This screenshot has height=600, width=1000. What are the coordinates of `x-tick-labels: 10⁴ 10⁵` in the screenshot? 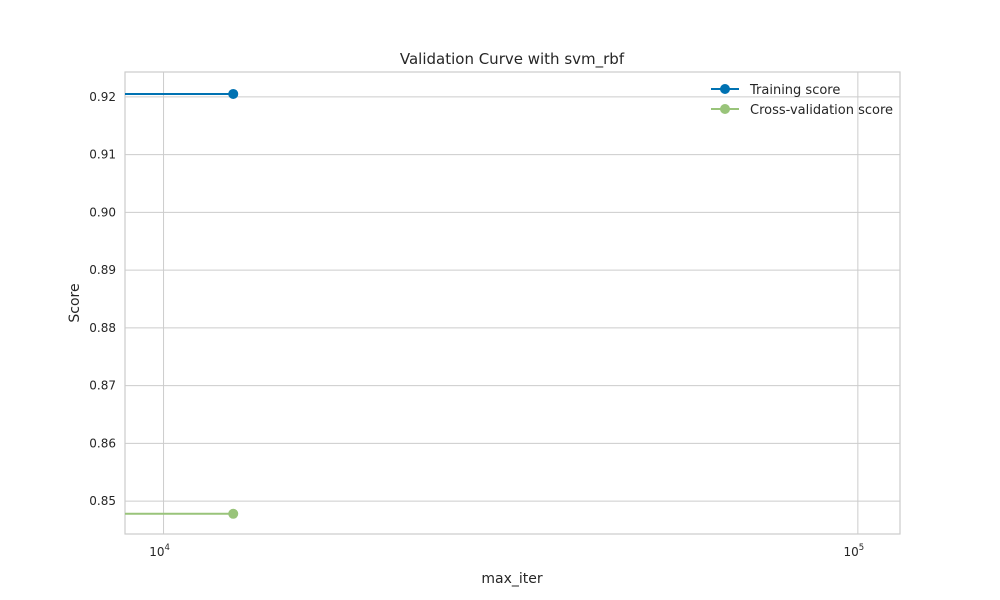 It's located at (506, 551).